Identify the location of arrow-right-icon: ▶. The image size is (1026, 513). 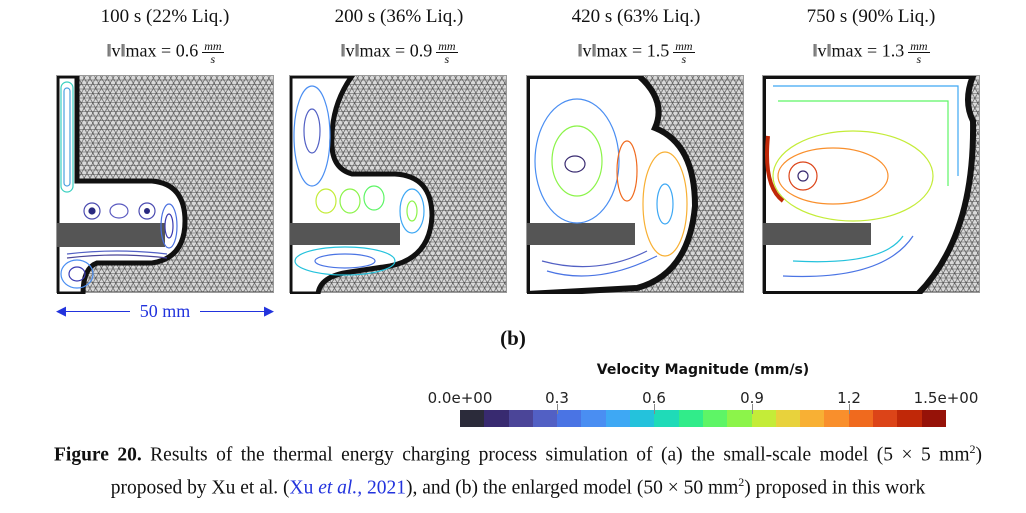
(269, 310).